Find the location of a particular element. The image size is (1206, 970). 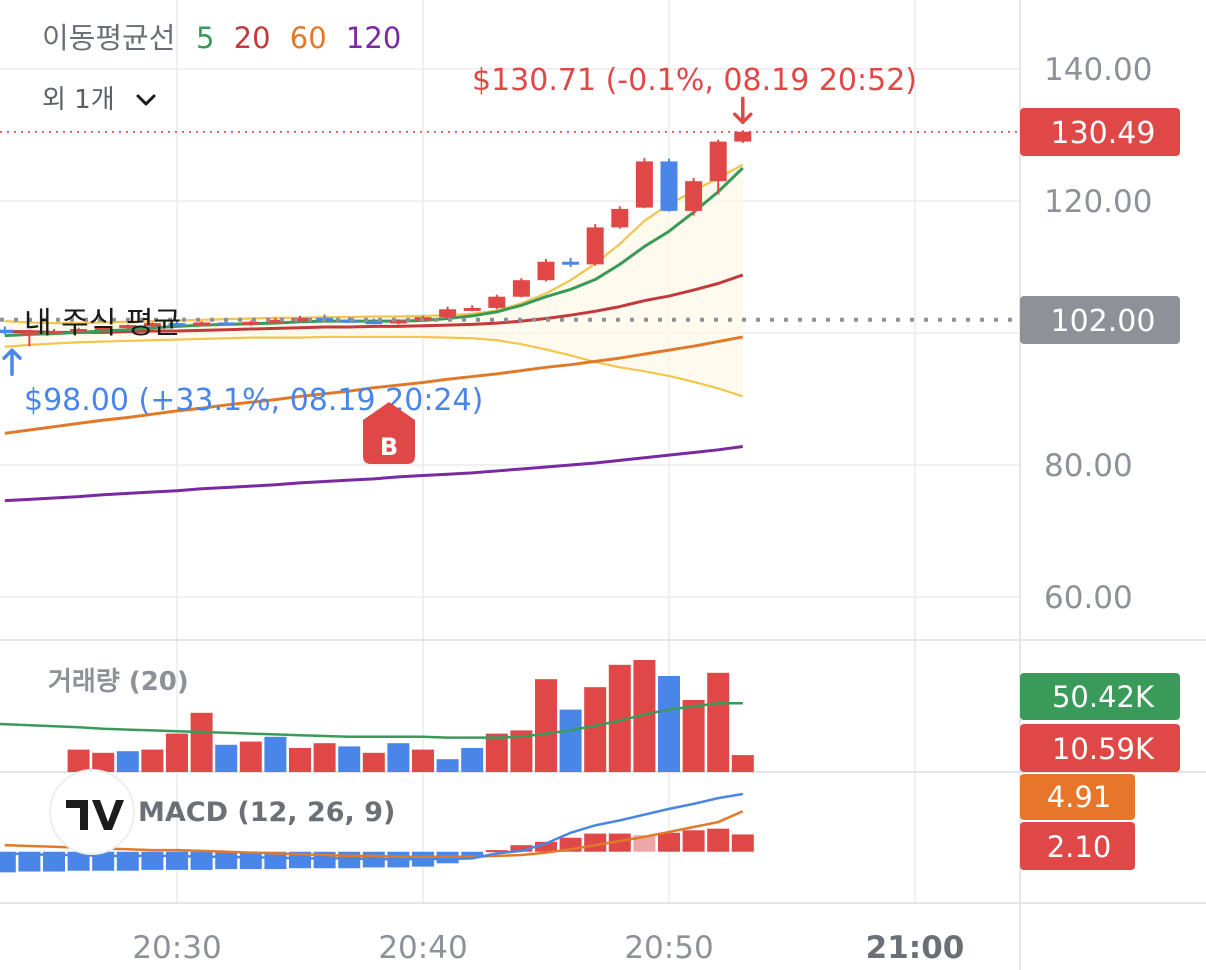

buy-marker: B is located at coordinates (389, 433).